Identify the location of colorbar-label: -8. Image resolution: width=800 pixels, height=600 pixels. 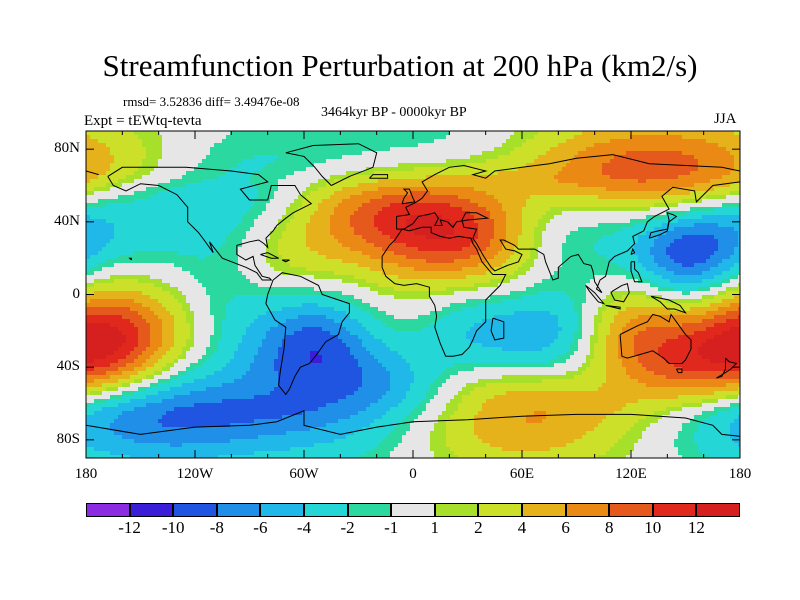
(216, 527).